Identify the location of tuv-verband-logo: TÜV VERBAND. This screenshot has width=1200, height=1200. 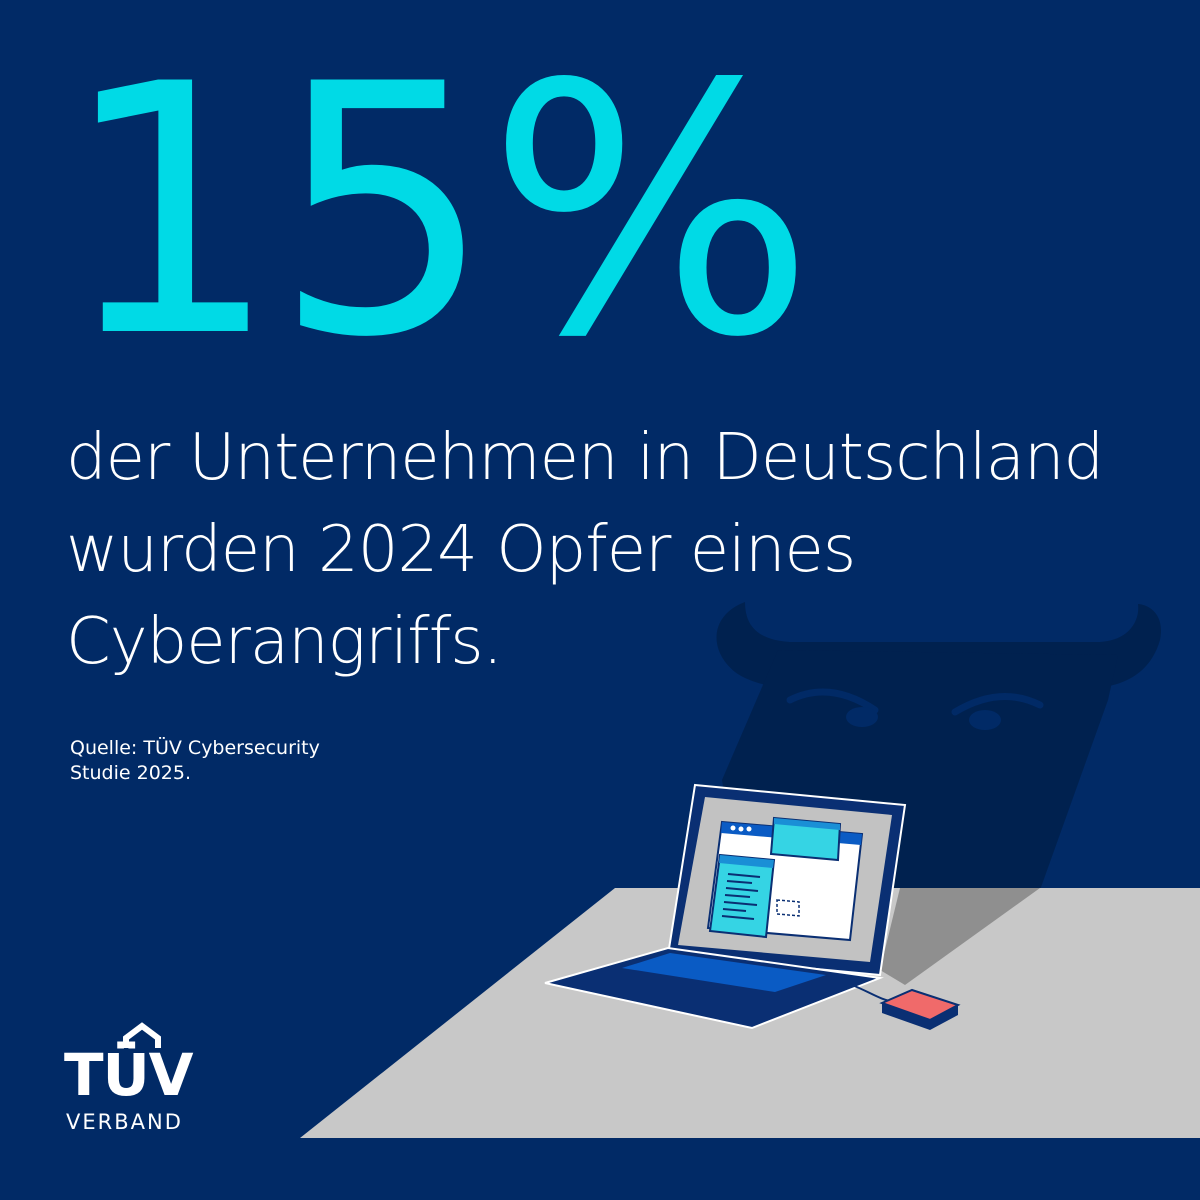
(134, 1079).